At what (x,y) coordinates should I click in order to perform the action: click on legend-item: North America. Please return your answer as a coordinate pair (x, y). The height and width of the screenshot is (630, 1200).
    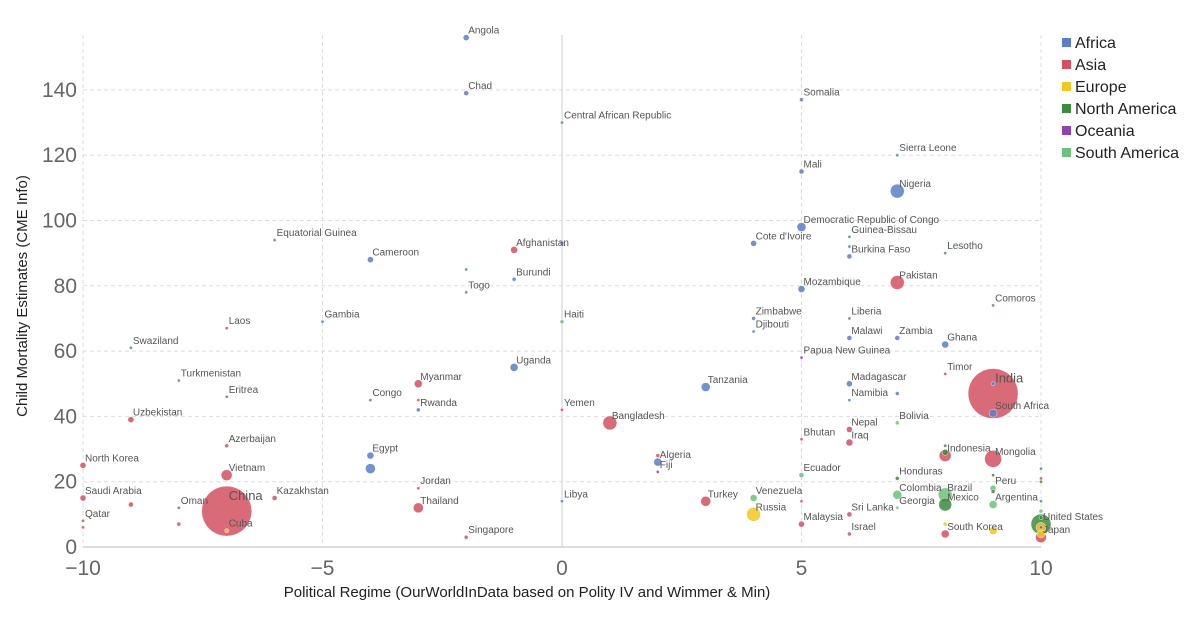
    Looking at the image, I should click on (1119, 109).